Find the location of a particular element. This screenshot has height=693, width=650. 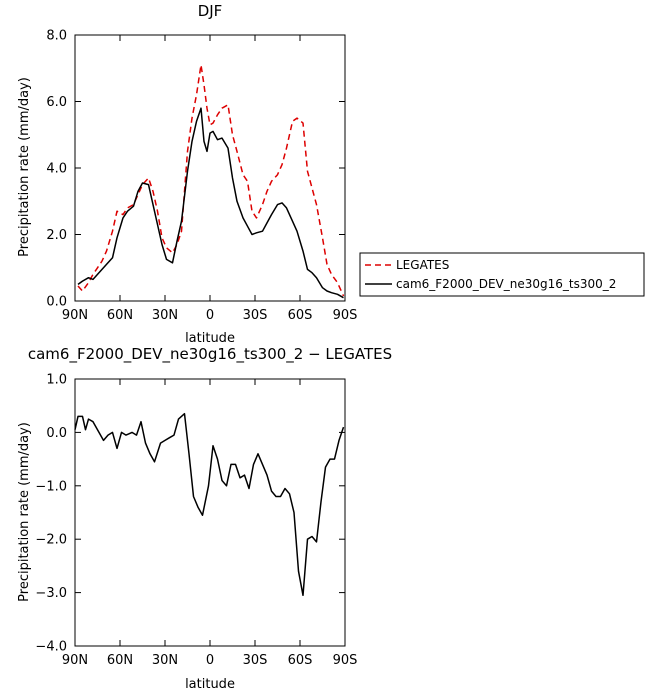

top-x-axis-label: latitude is located at coordinates (210, 338).